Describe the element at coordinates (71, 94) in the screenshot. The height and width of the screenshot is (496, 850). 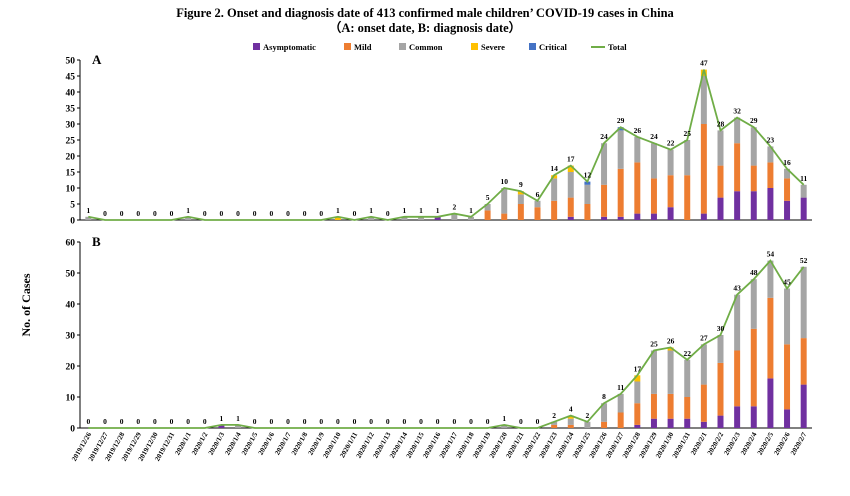
I see `panel-a-y-tick-label: 40` at that location.